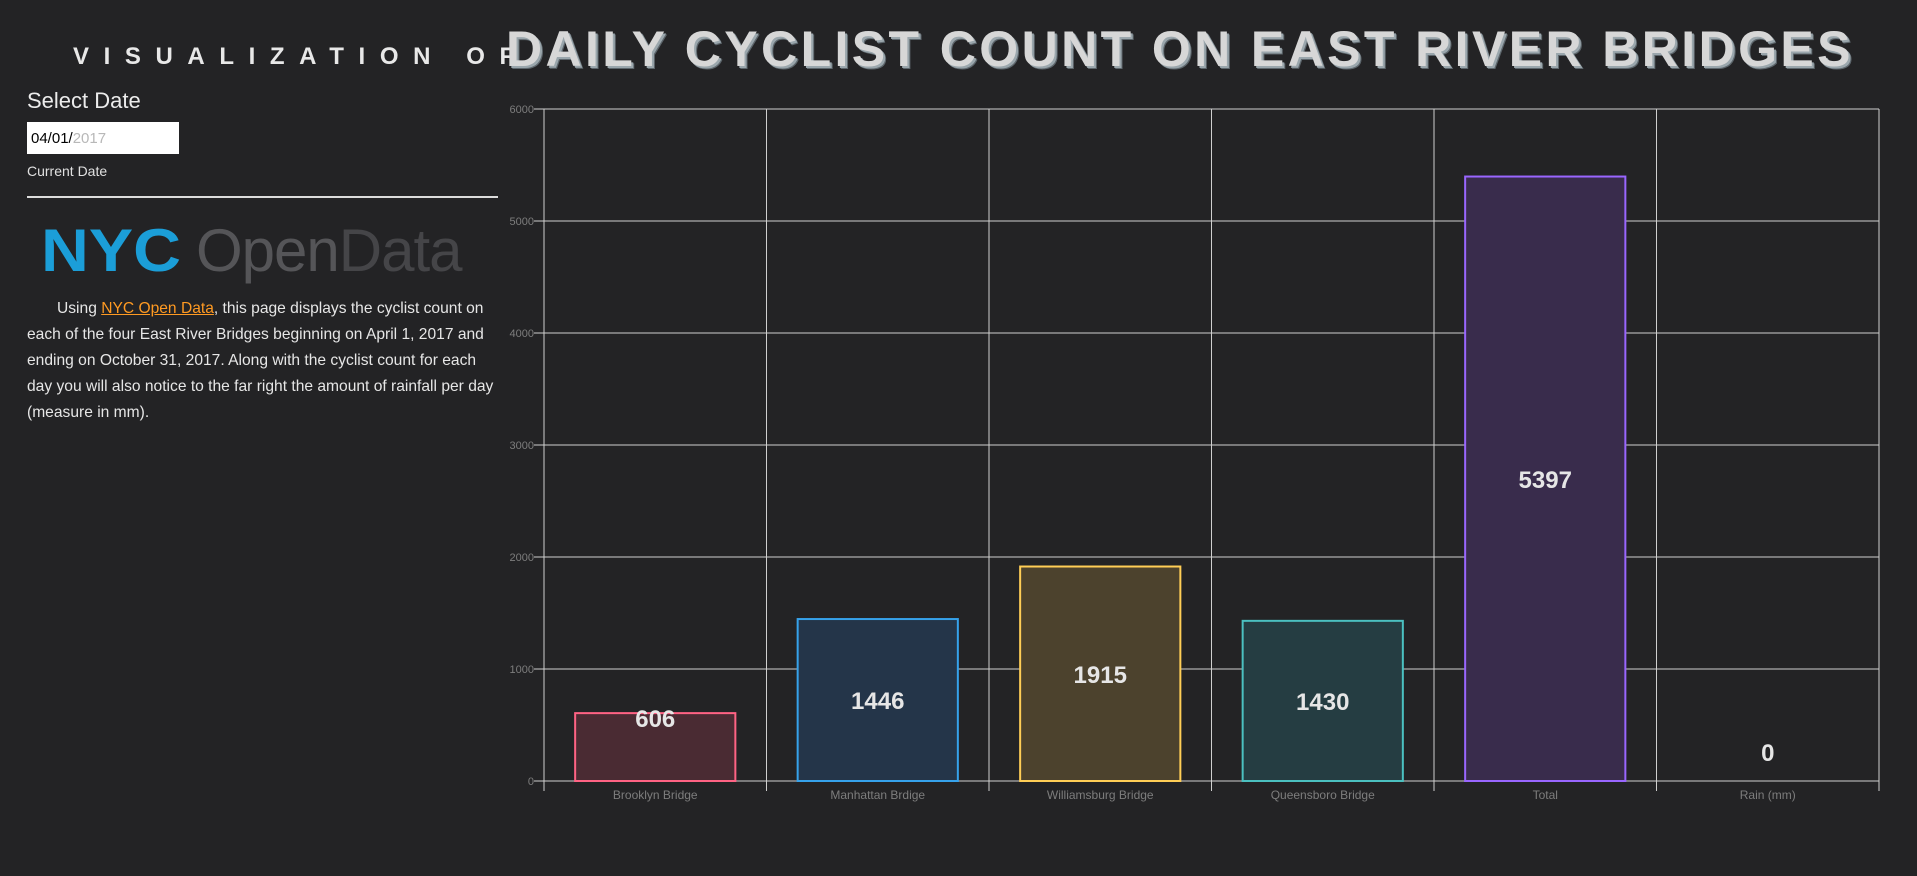  What do you see at coordinates (1767, 753) in the screenshot?
I see `data-label: 0` at bounding box center [1767, 753].